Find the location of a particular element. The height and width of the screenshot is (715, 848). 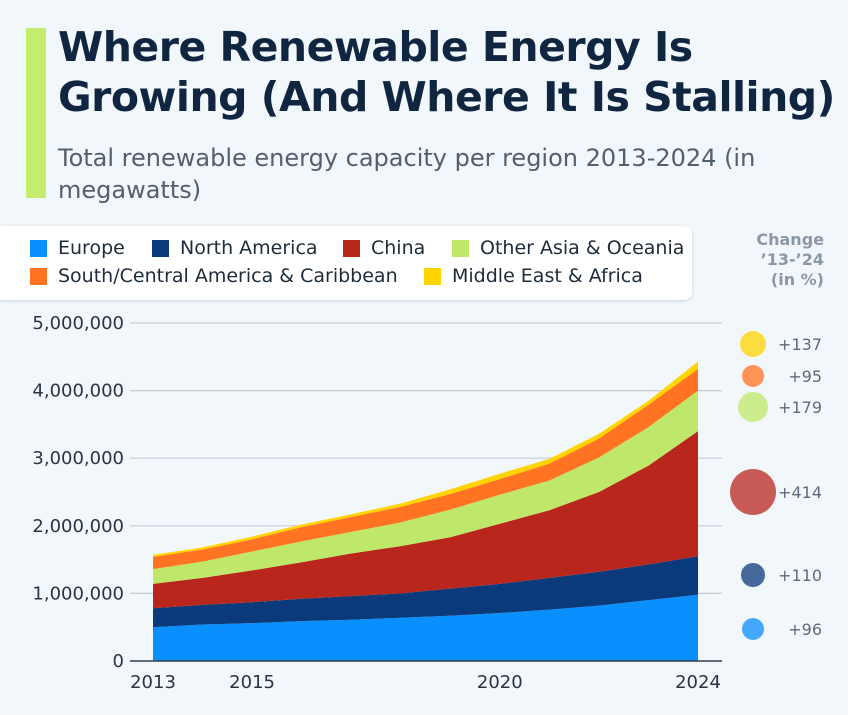

y-tick-label: 0 is located at coordinates (118, 661).